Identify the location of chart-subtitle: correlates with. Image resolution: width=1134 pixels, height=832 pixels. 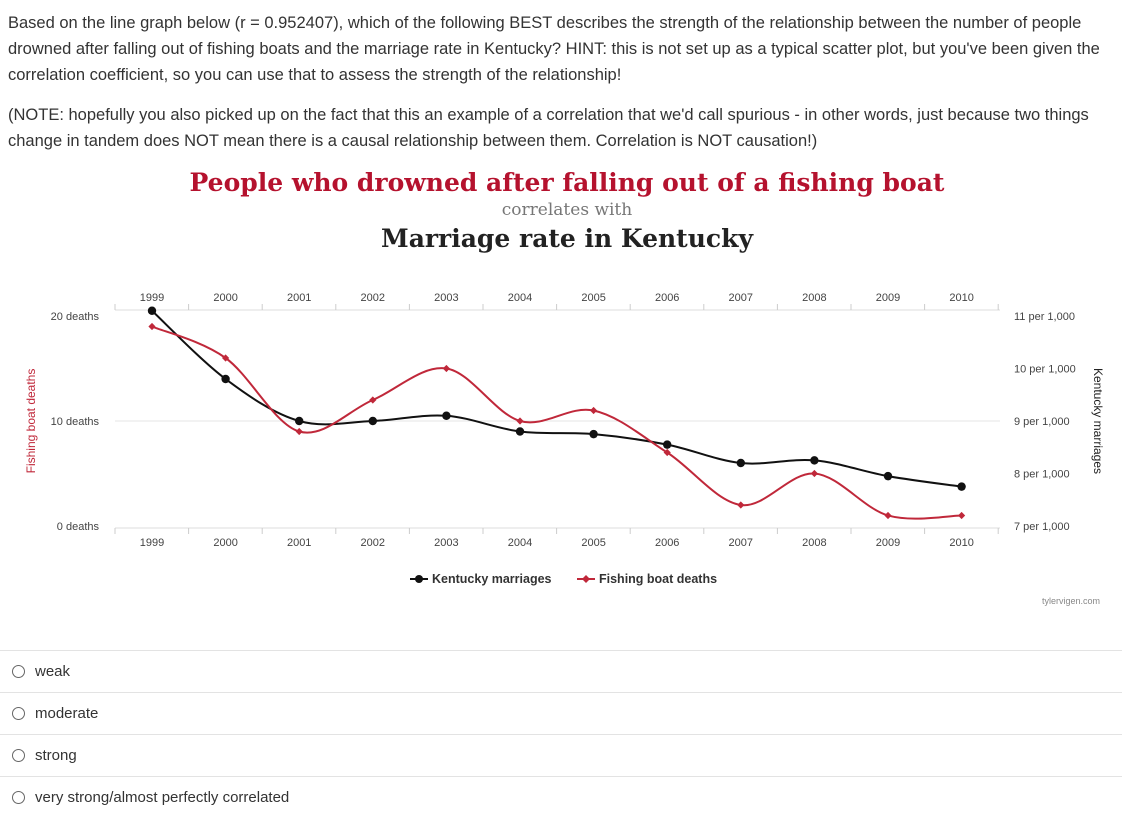
(567, 210).